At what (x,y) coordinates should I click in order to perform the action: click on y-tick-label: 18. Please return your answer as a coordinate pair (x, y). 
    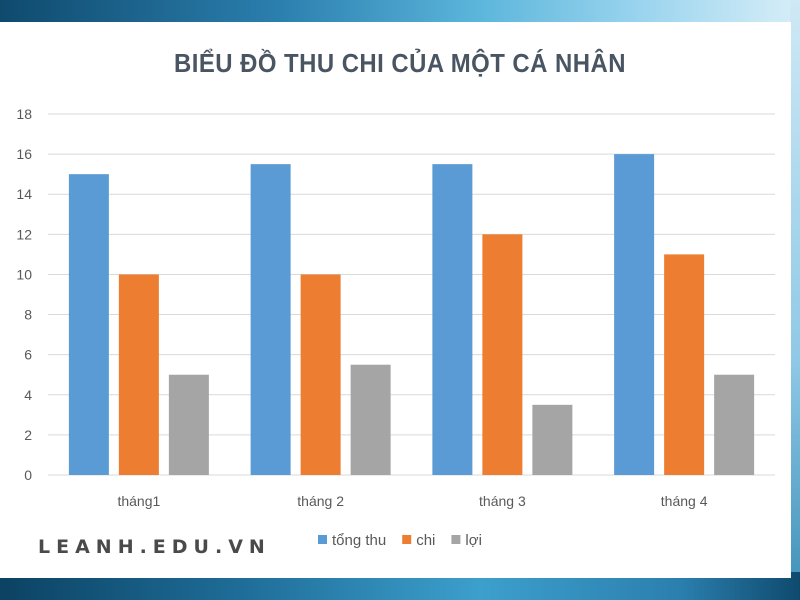
    Looking at the image, I should click on (24, 114).